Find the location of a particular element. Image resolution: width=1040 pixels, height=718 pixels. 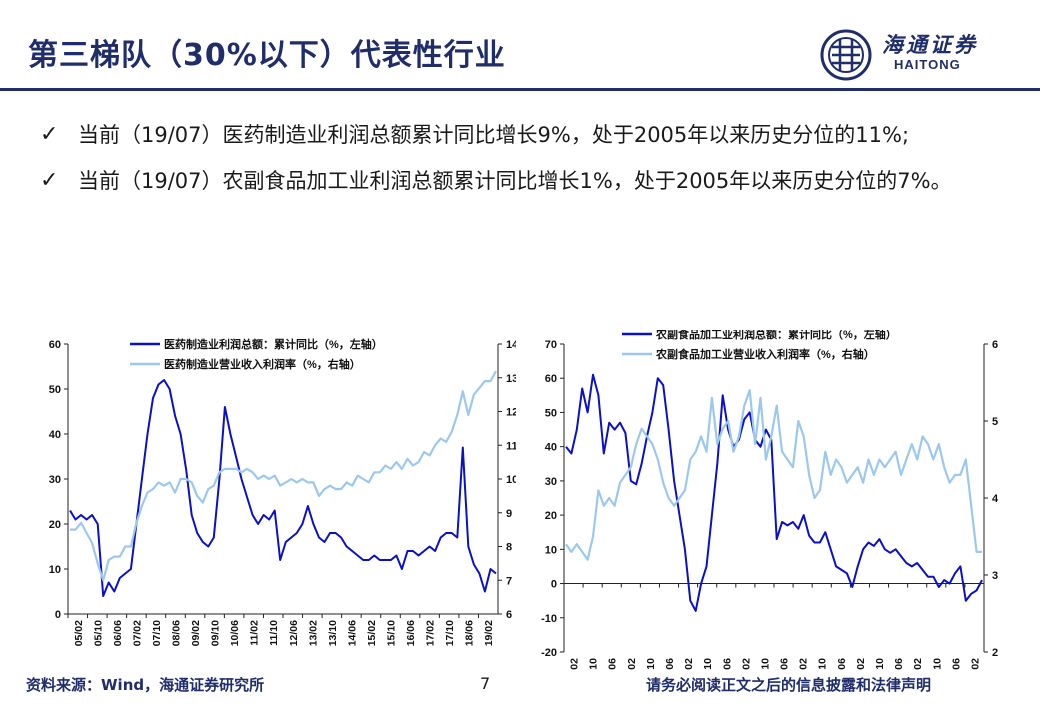

haitong-logo: 海通证券 HAITONG is located at coordinates (918, 55).